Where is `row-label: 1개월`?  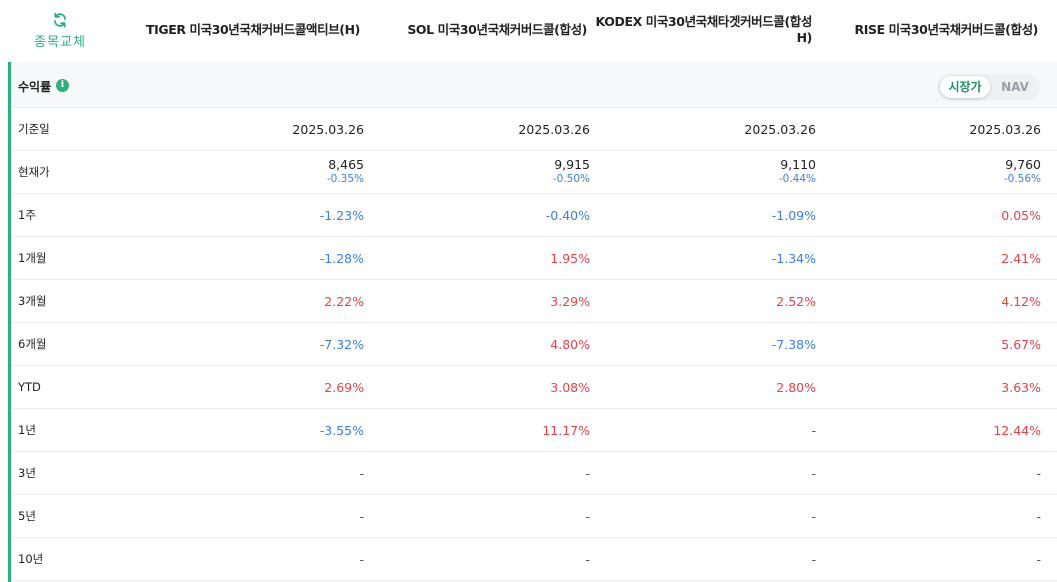
row-label: 1개월 is located at coordinates (32, 258).